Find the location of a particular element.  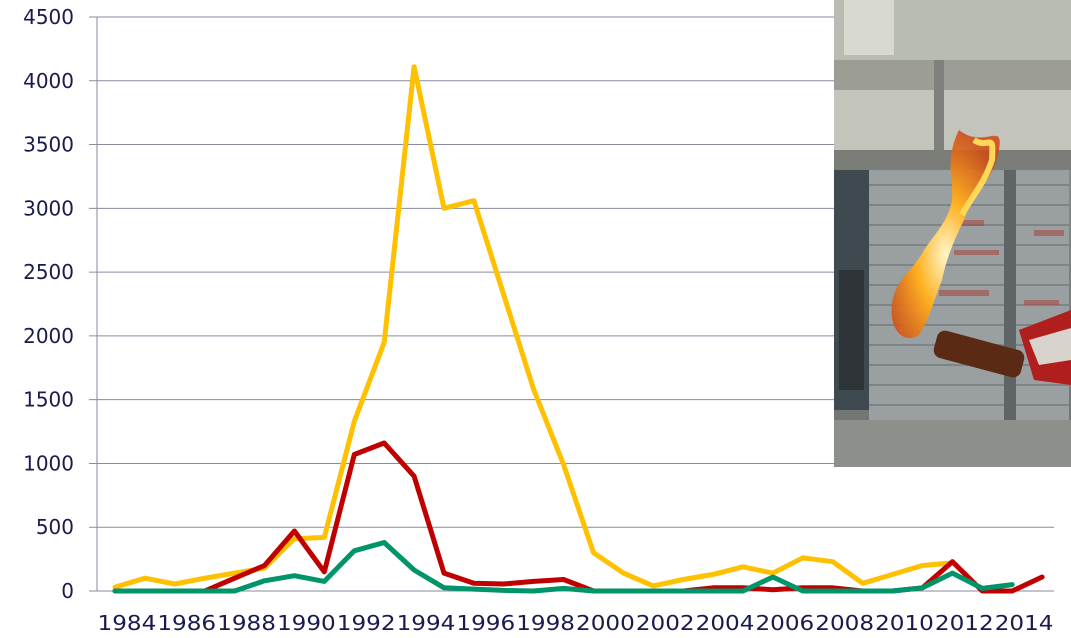

x-tick-label: 1998 is located at coordinates (545, 623).